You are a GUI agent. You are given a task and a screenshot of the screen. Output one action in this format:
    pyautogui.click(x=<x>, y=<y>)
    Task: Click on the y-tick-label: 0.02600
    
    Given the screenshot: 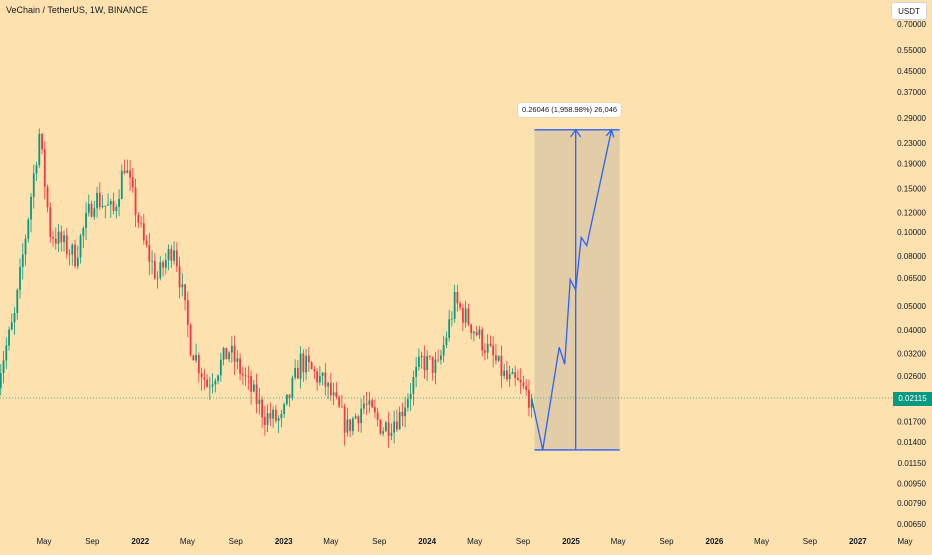 What is the action you would take?
    pyautogui.click(x=911, y=376)
    